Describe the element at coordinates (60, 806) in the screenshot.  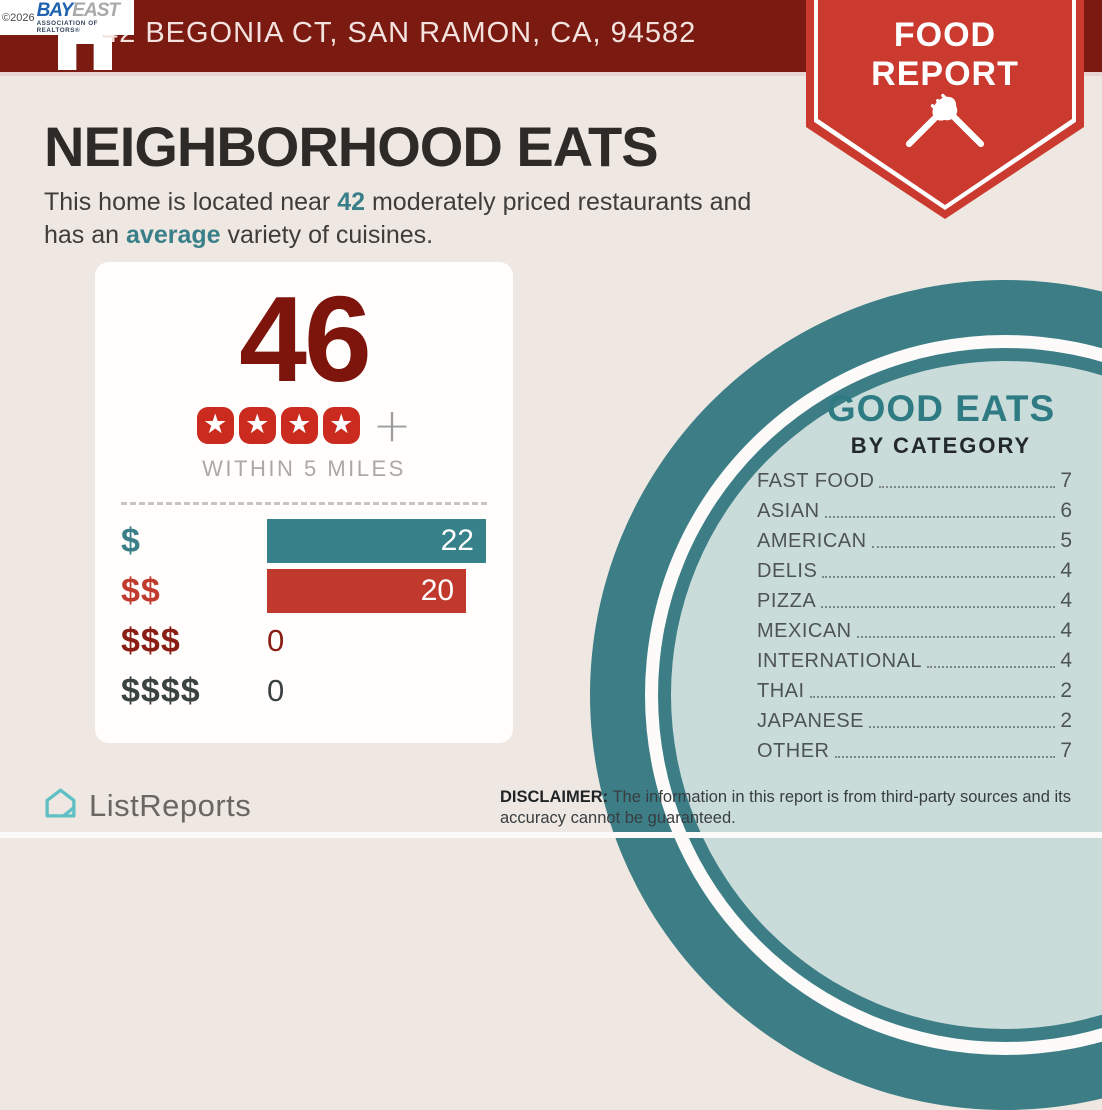
I see `listreports-house-icon` at that location.